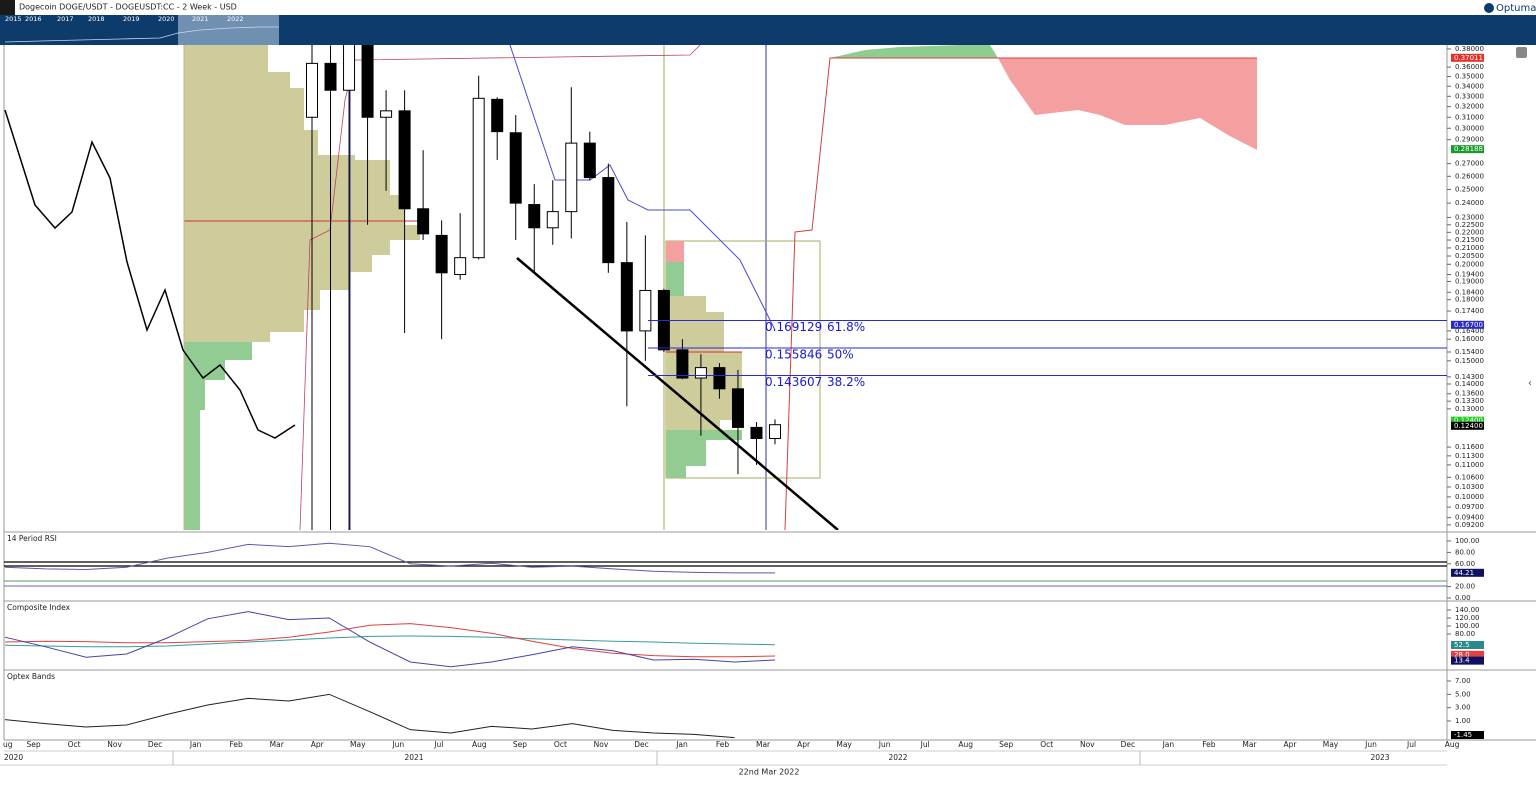  I want to click on y-tick-label: 80.00, so click(1465, 552).